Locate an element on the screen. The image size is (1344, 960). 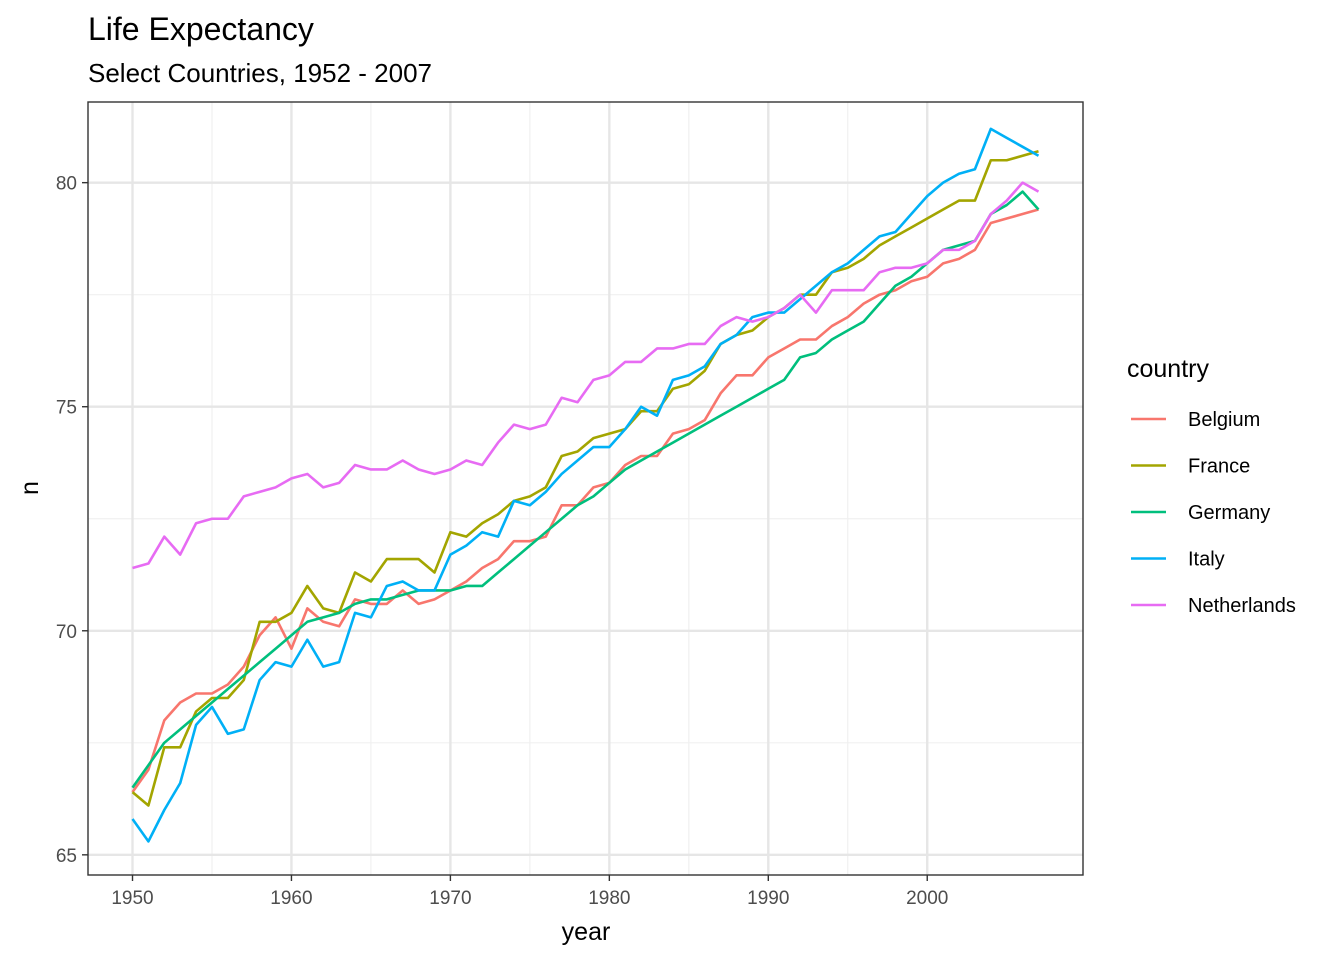
y-tick-label: 75 is located at coordinates (66, 408).